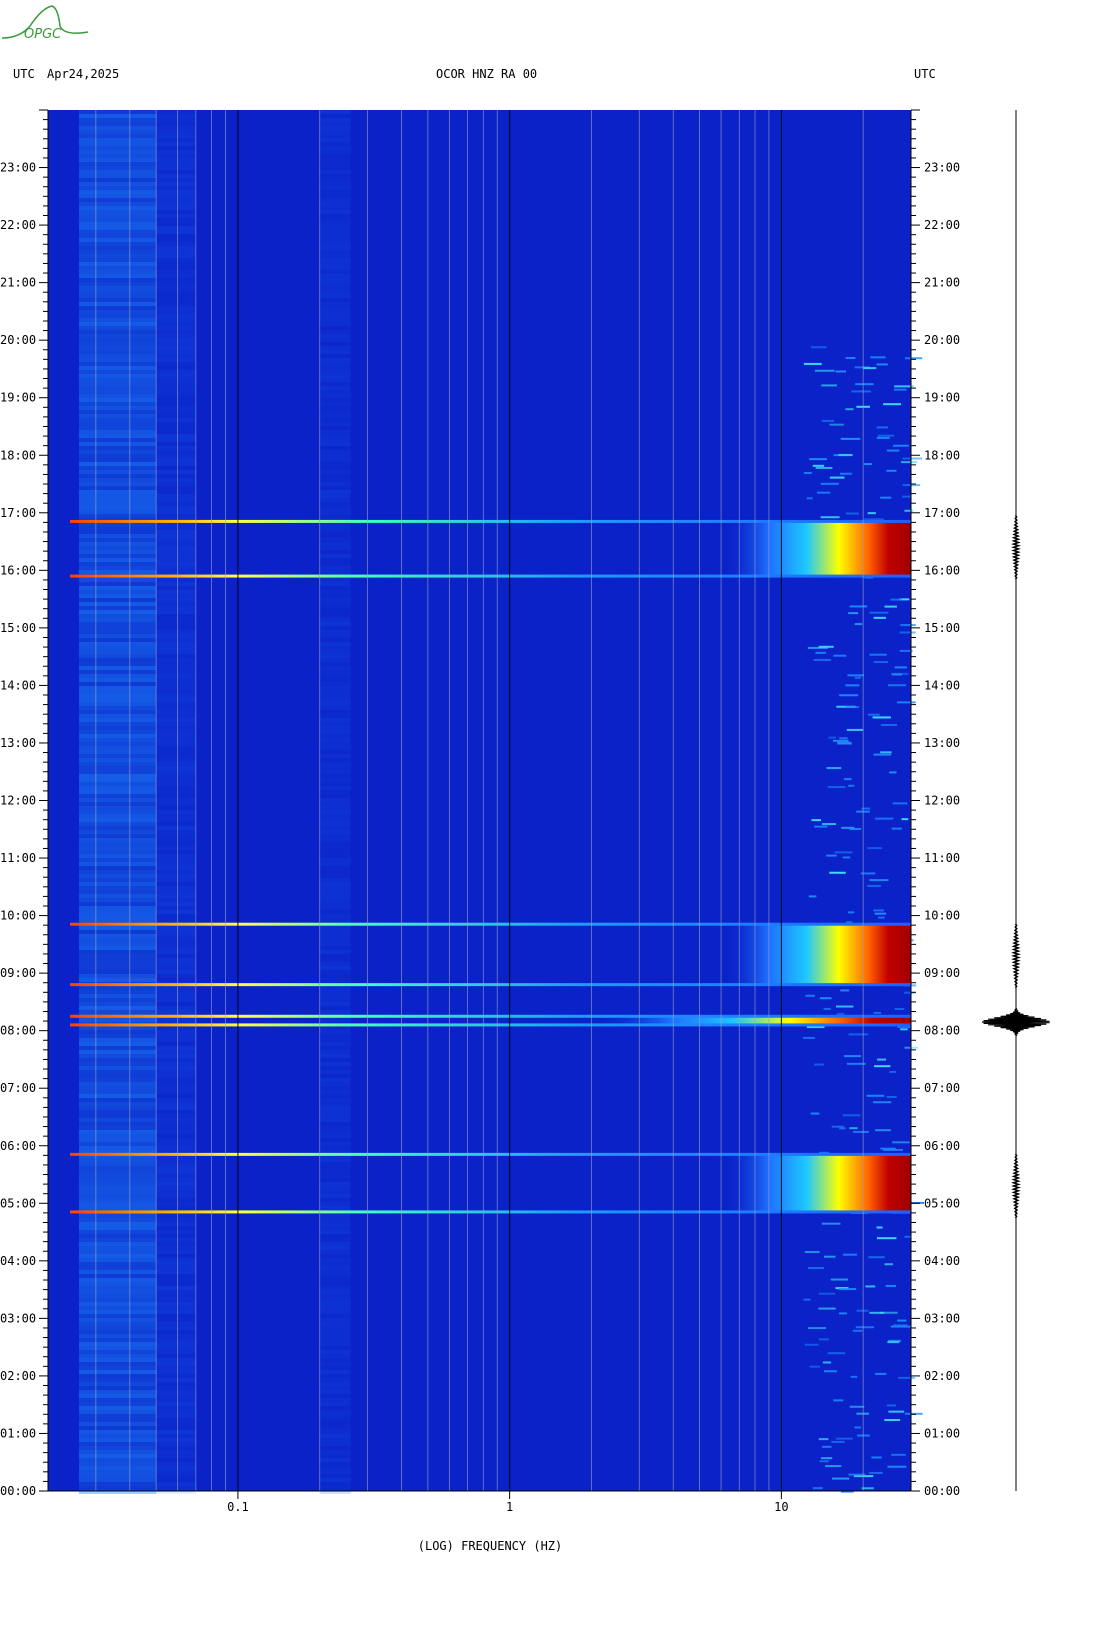 The height and width of the screenshot is (1634, 1102). I want to click on seismogram-burst, so click(1016, 547).